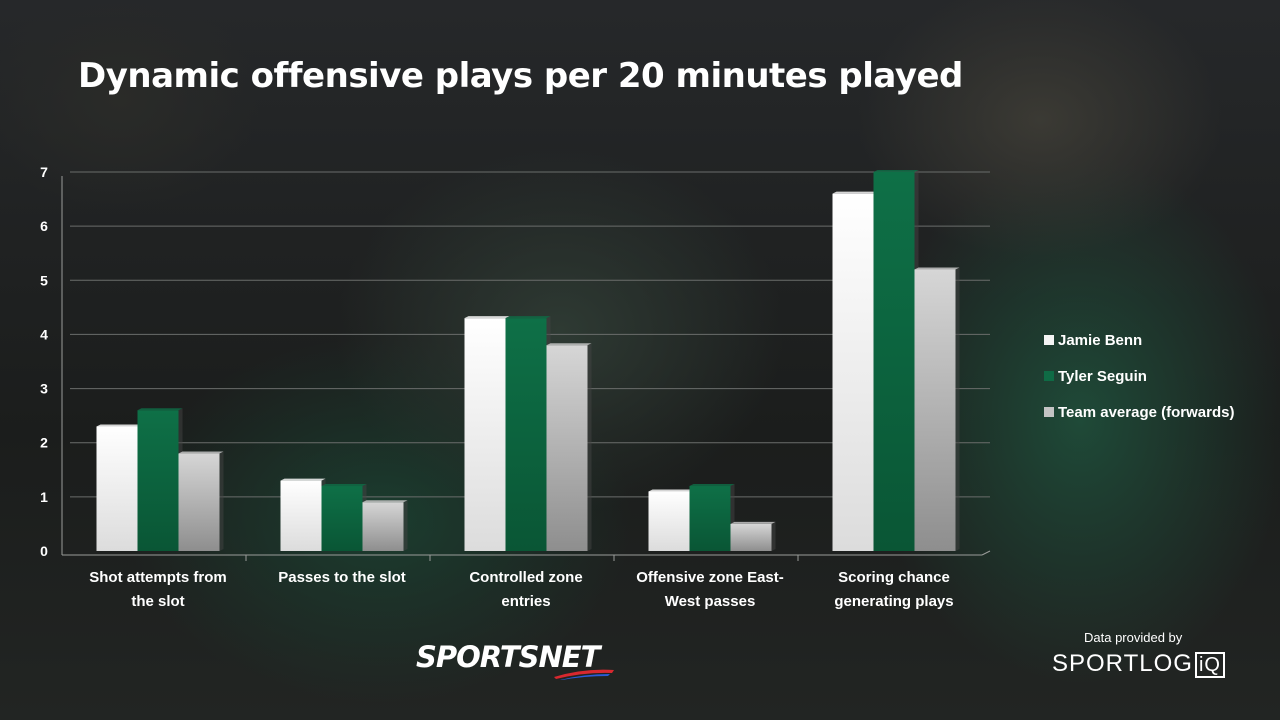  I want to click on y-tick-label: 2, so click(44, 443).